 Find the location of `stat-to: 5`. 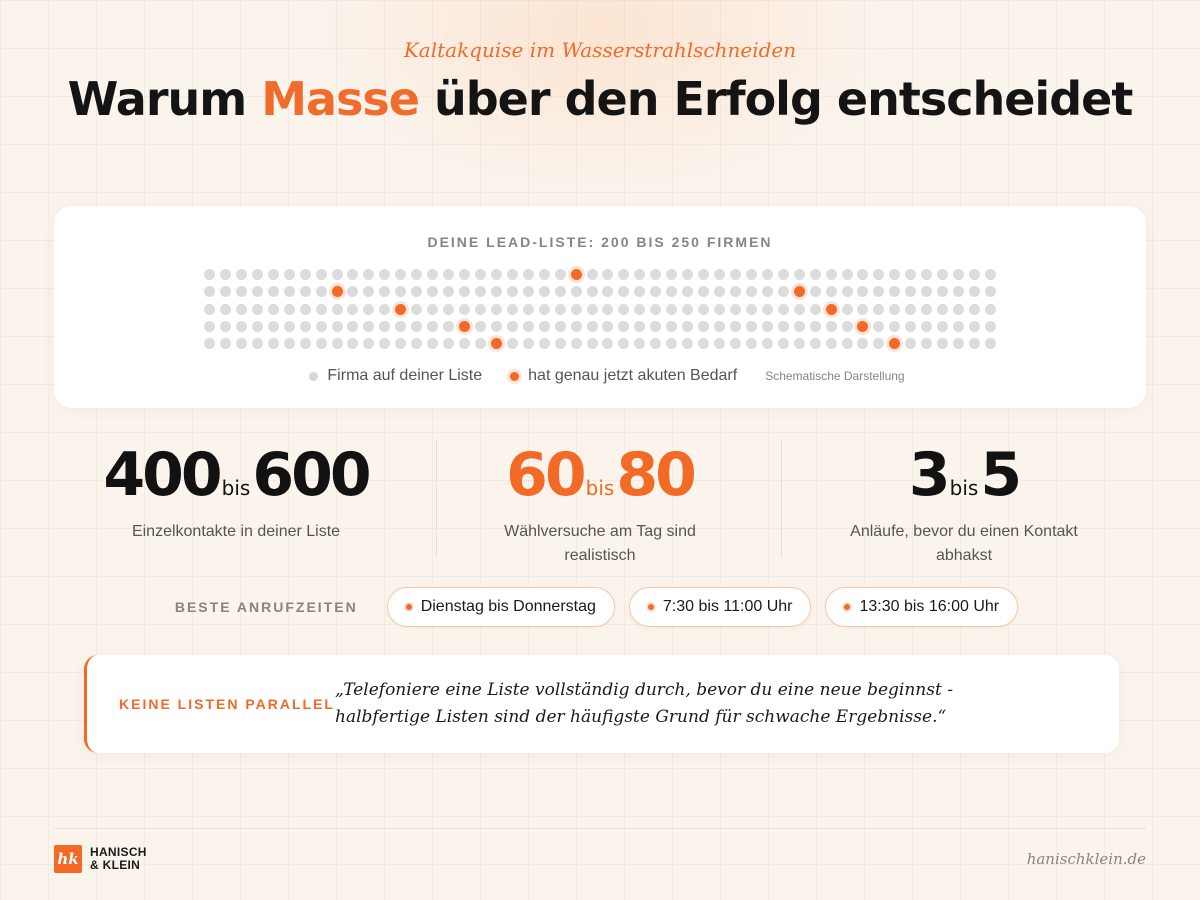

stat-to: 5 is located at coordinates (1001, 475).